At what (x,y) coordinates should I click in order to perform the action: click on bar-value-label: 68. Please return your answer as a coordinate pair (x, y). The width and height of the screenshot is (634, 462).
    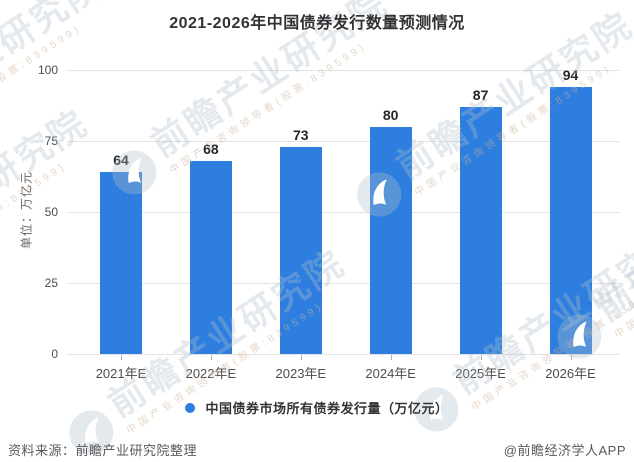
    Looking at the image, I should click on (211, 148).